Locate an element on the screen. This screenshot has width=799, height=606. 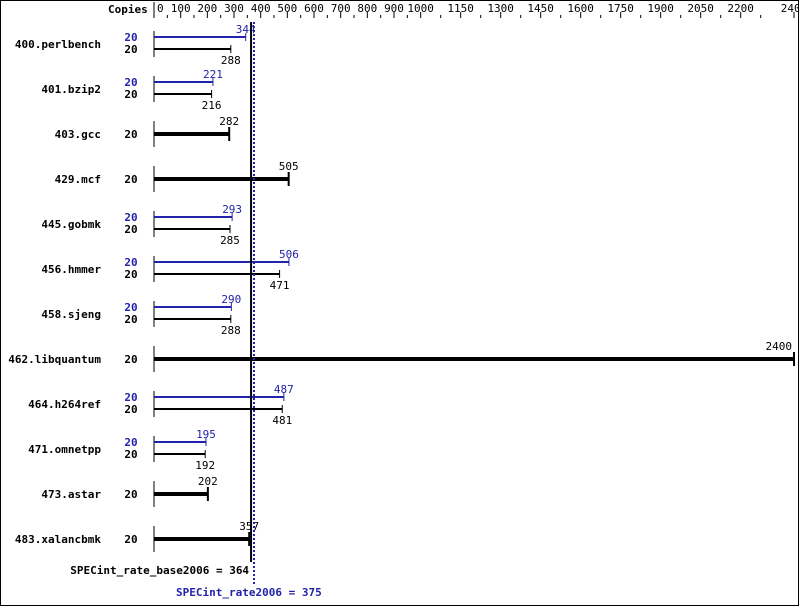
peak-summary-label: SPECint_rate2006 = 375 is located at coordinates (249, 592).